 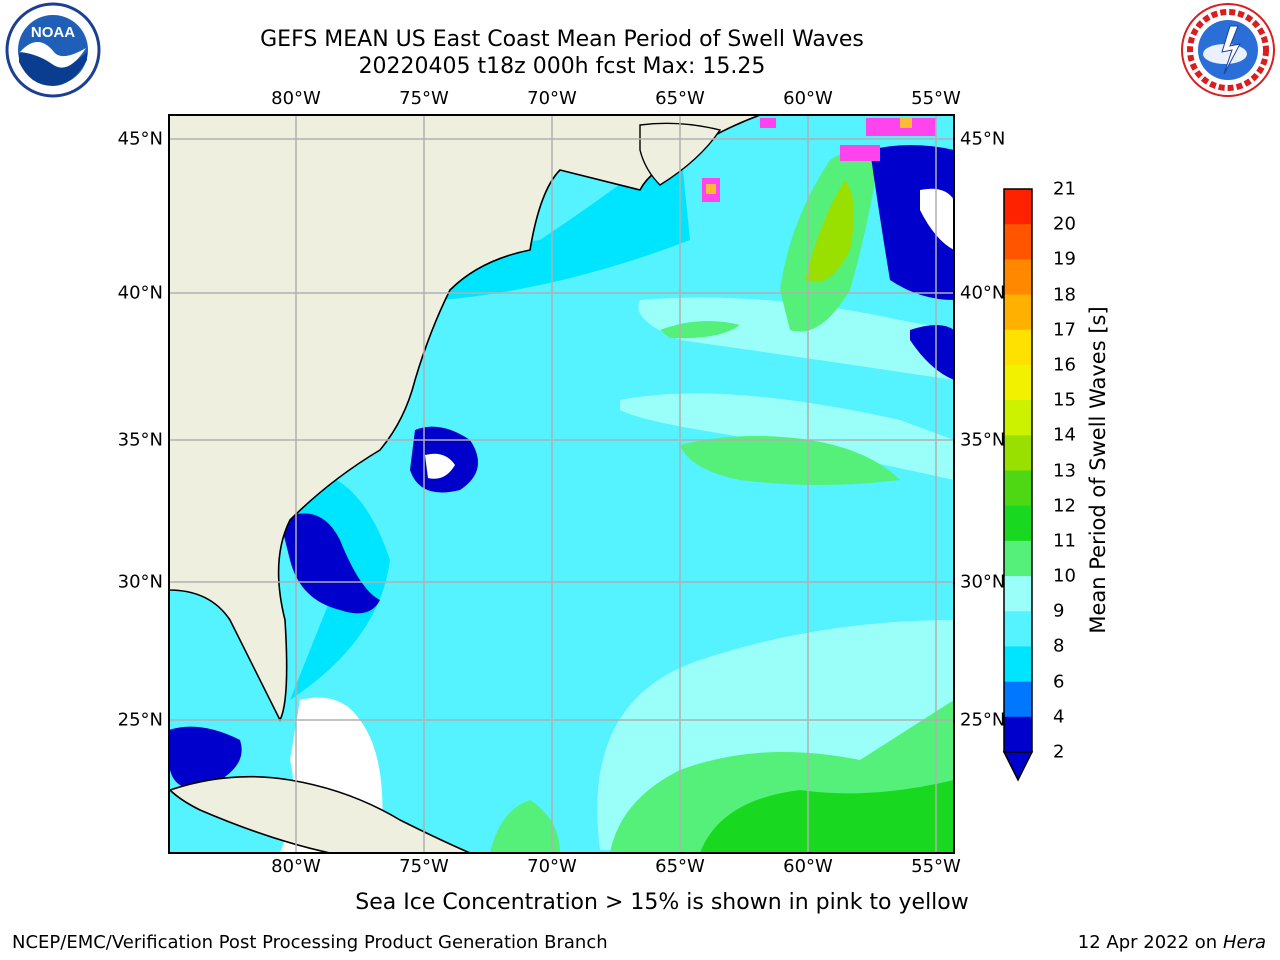 I want to click on nodata-hatteras, so click(x=440, y=466).